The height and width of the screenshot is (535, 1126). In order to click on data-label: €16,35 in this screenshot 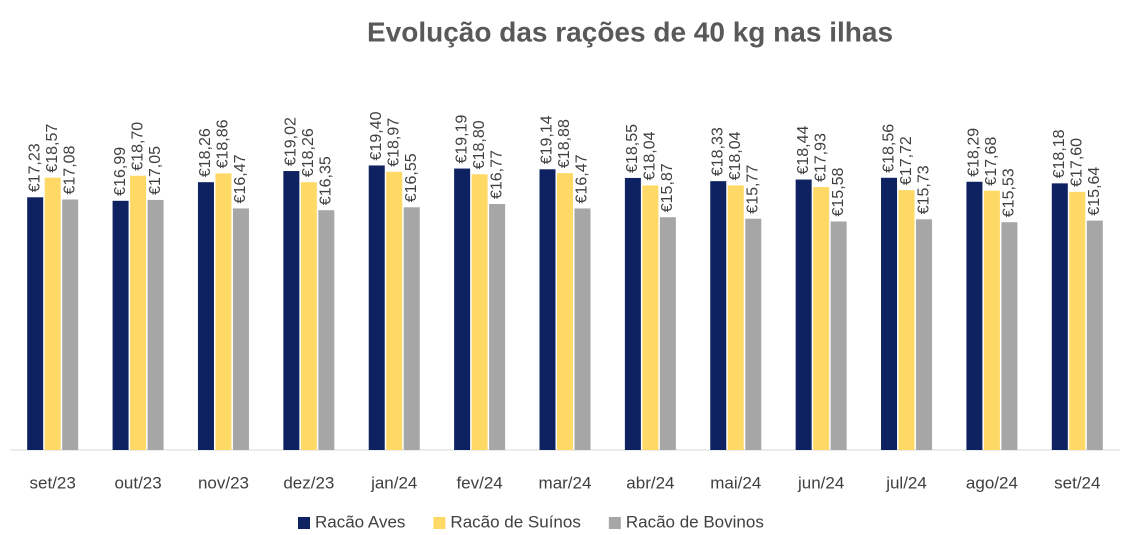, I will do `click(326, 180)`.